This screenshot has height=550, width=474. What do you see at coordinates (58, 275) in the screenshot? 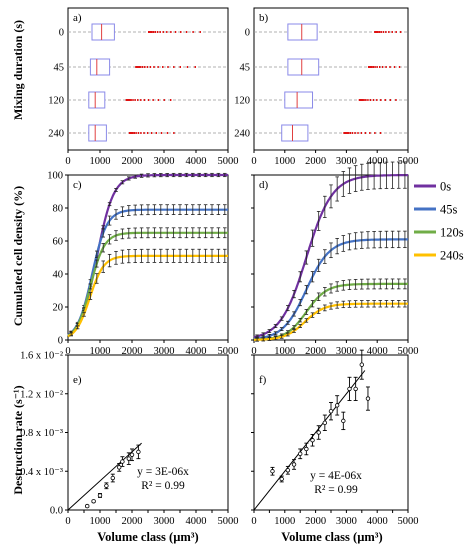
I see `ytick-label: 40` at bounding box center [58, 275].